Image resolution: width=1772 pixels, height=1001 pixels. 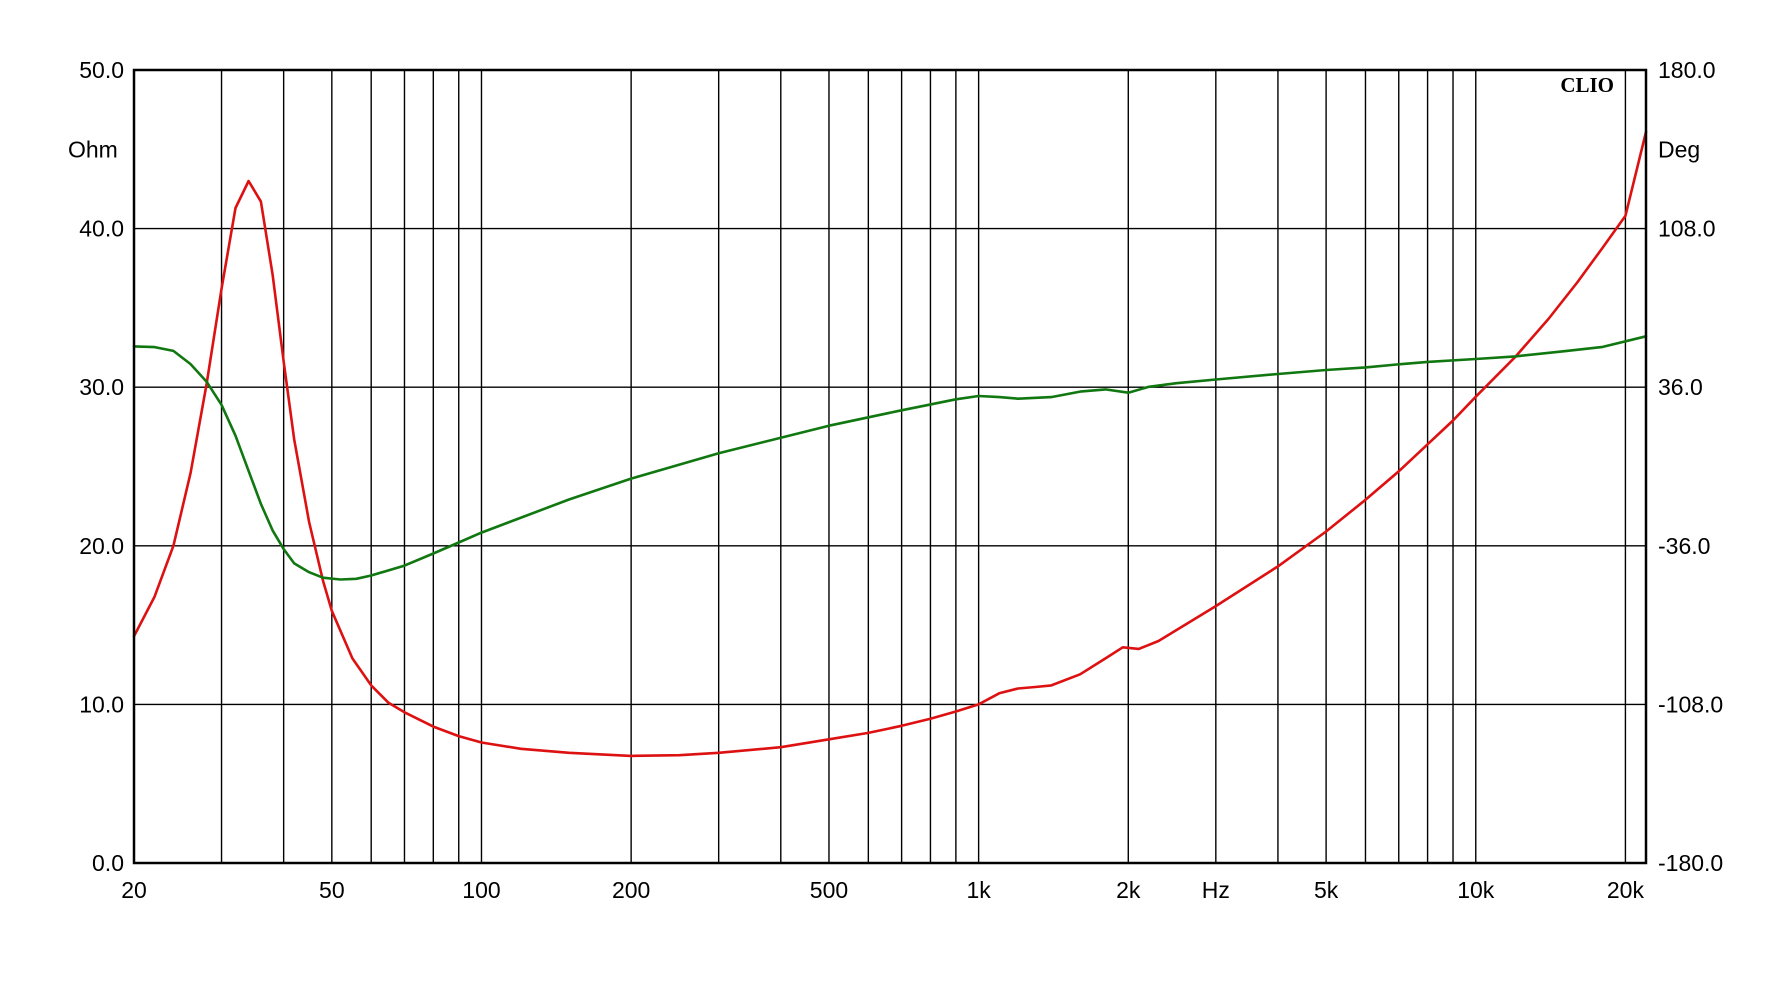 What do you see at coordinates (1216, 890) in the screenshot?
I see `x-axis-unit-label: Hz` at bounding box center [1216, 890].